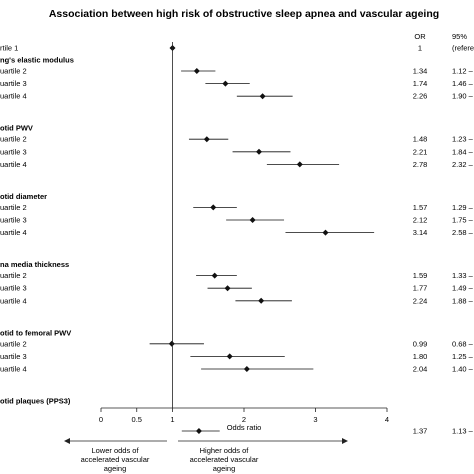 This screenshot has width=474, height=474. What do you see at coordinates (101, 419) in the screenshot?
I see `x-tick-label: 0` at bounding box center [101, 419].